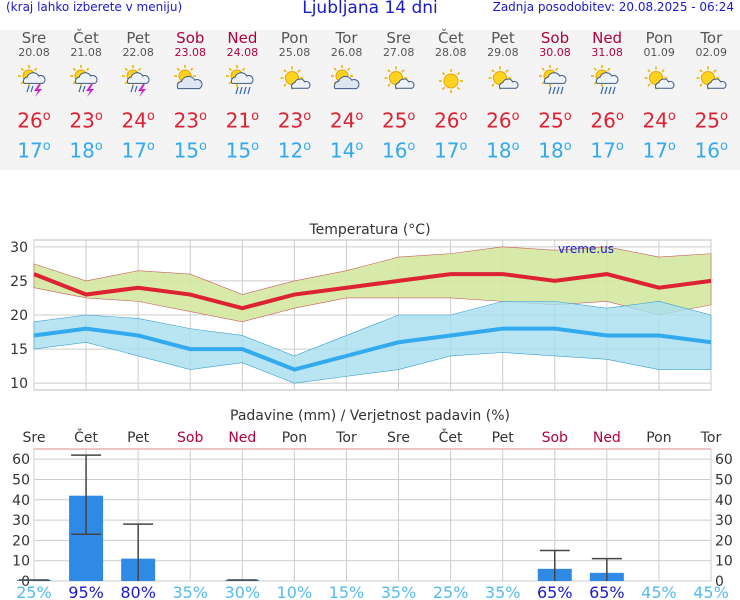 The image size is (740, 600). I want to click on day-name: Sre, so click(398, 38).